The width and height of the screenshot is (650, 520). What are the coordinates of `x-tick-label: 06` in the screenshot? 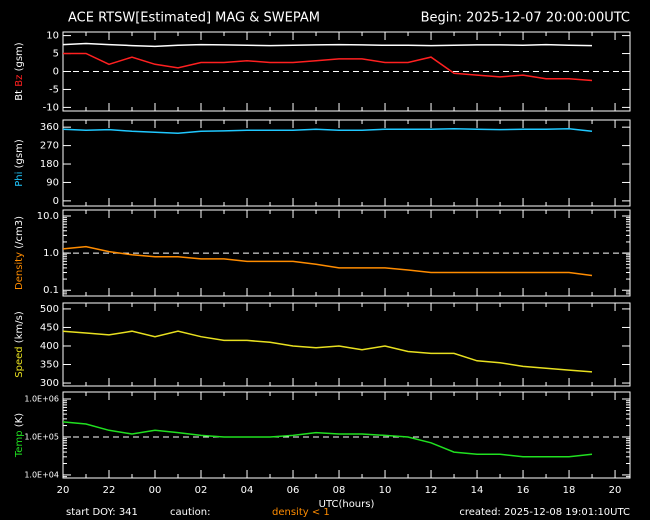 It's located at (293, 490).